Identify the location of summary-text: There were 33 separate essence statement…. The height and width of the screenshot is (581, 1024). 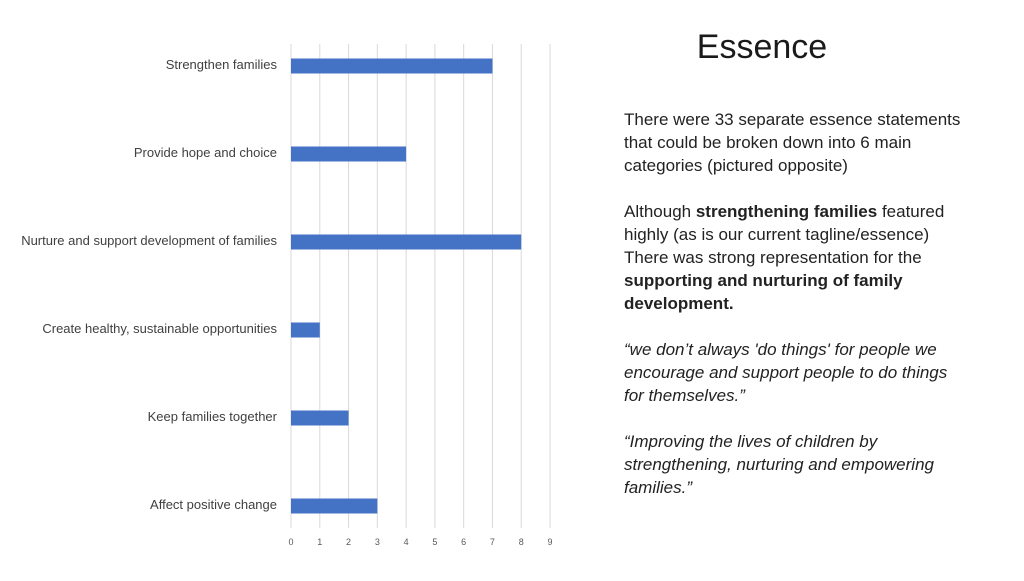
(792, 142).